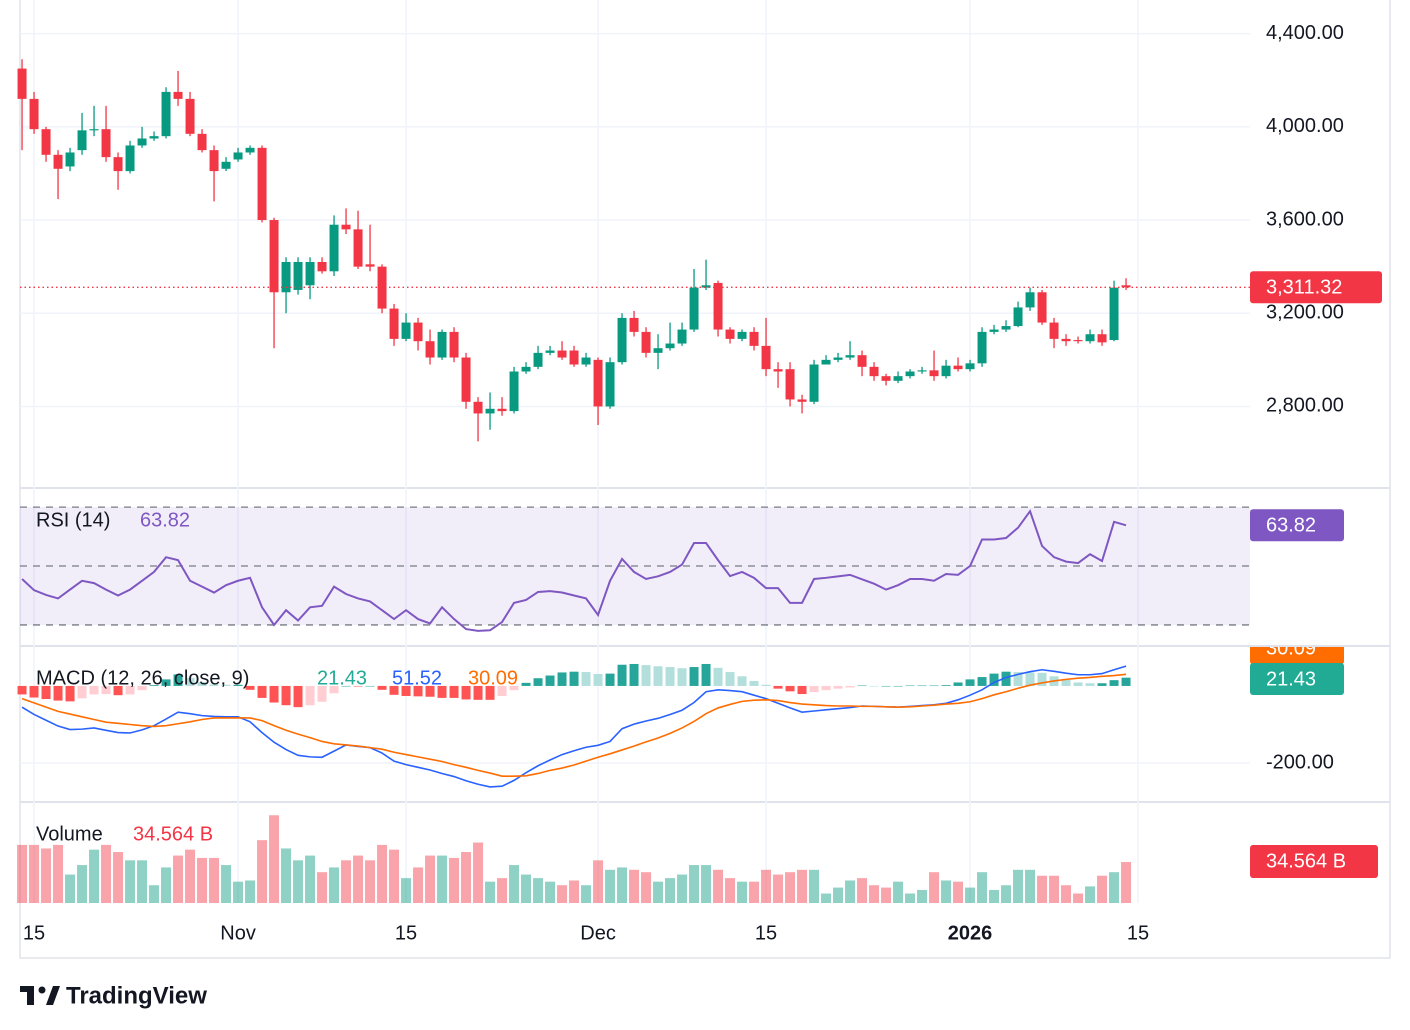 This screenshot has width=1410, height=1030. I want to click on legend-title: RSI (14), so click(73, 520).